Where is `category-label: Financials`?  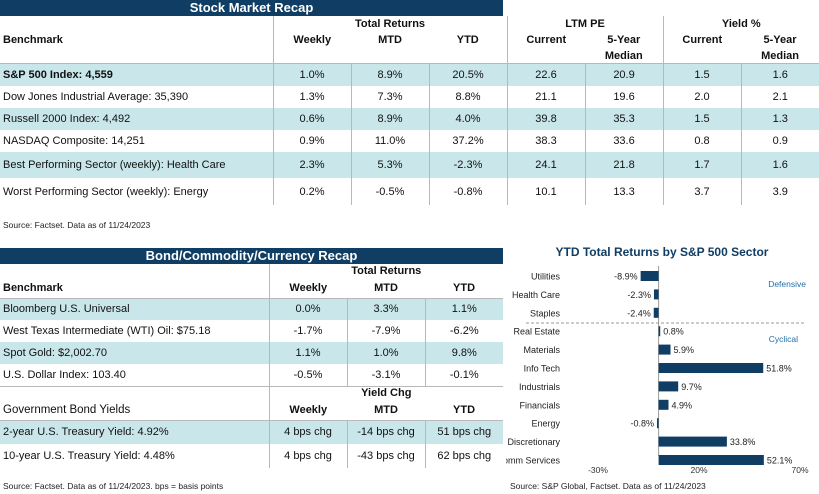 category-label: Financials is located at coordinates (539, 405).